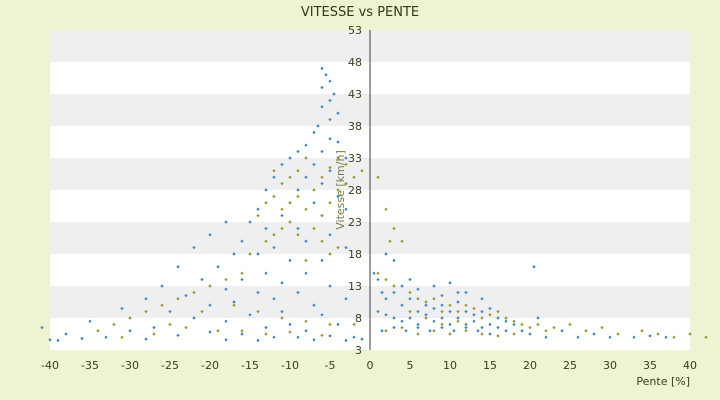  What do you see at coordinates (410, 365) in the screenshot?
I see `x-tick-label: 5` at bounding box center [410, 365].